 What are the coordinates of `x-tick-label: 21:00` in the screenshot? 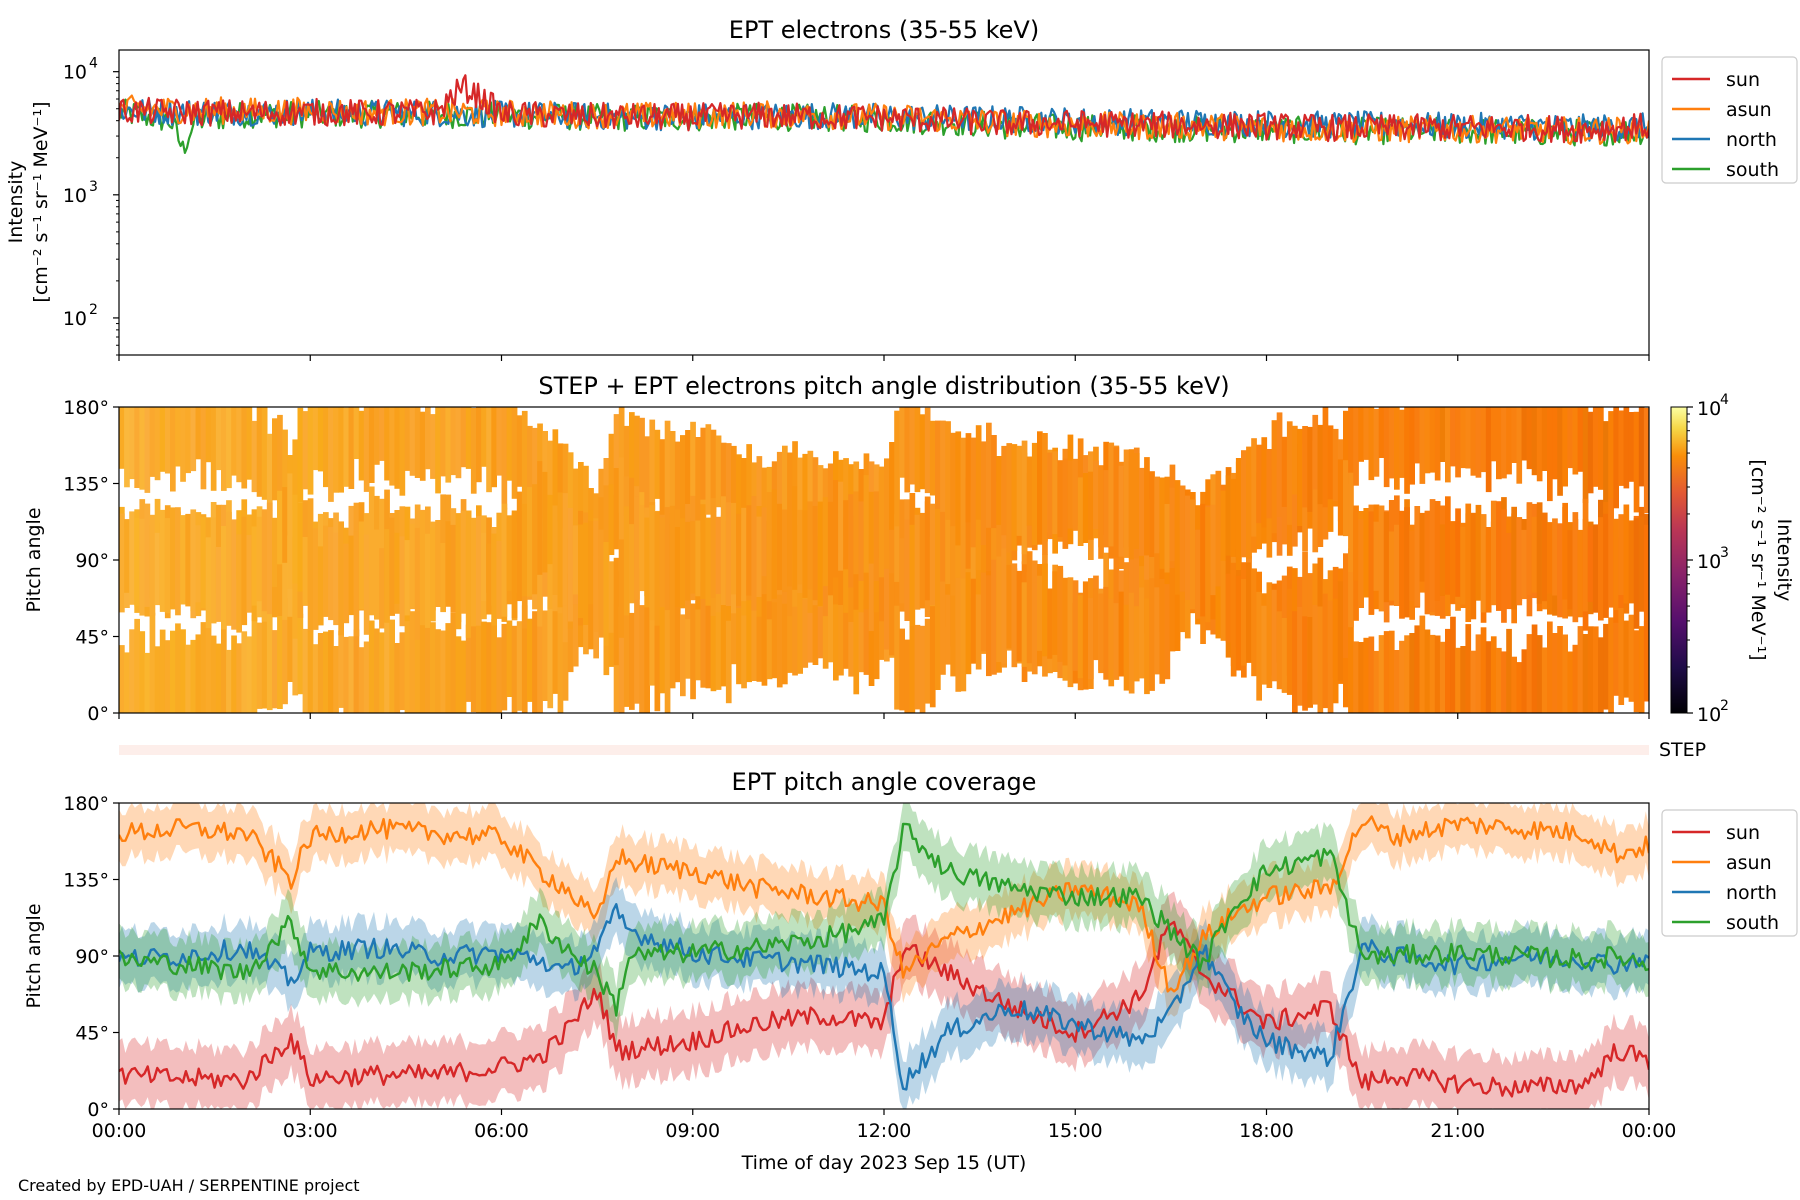 It's located at (1457, 1131).